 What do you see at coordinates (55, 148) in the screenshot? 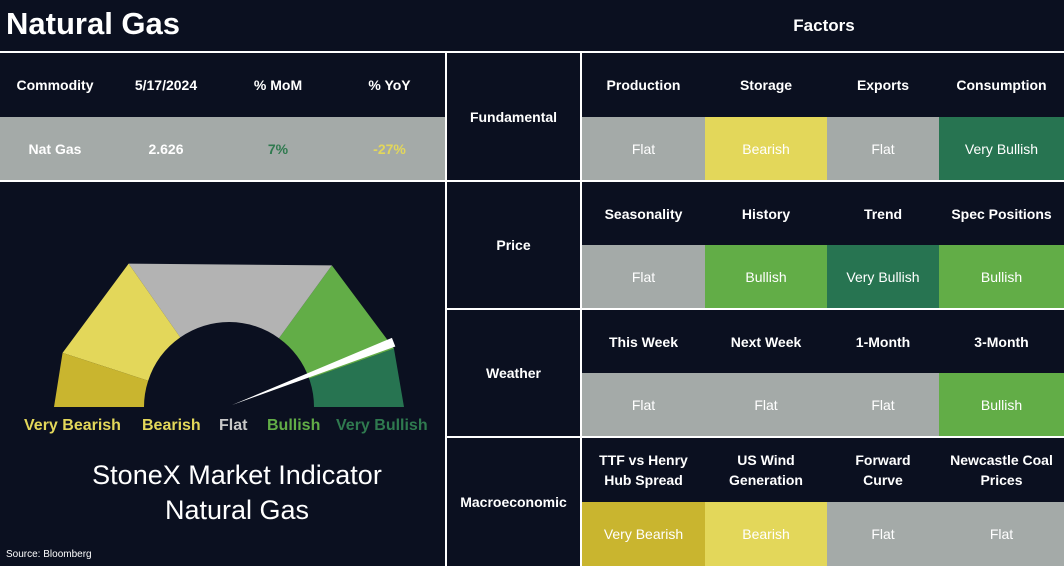
I see `summary-cell: Nat Gas` at bounding box center [55, 148].